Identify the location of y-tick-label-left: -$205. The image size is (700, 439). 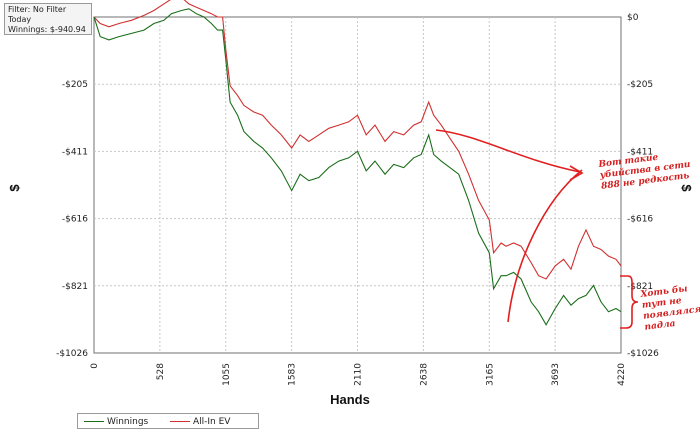
(75, 85).